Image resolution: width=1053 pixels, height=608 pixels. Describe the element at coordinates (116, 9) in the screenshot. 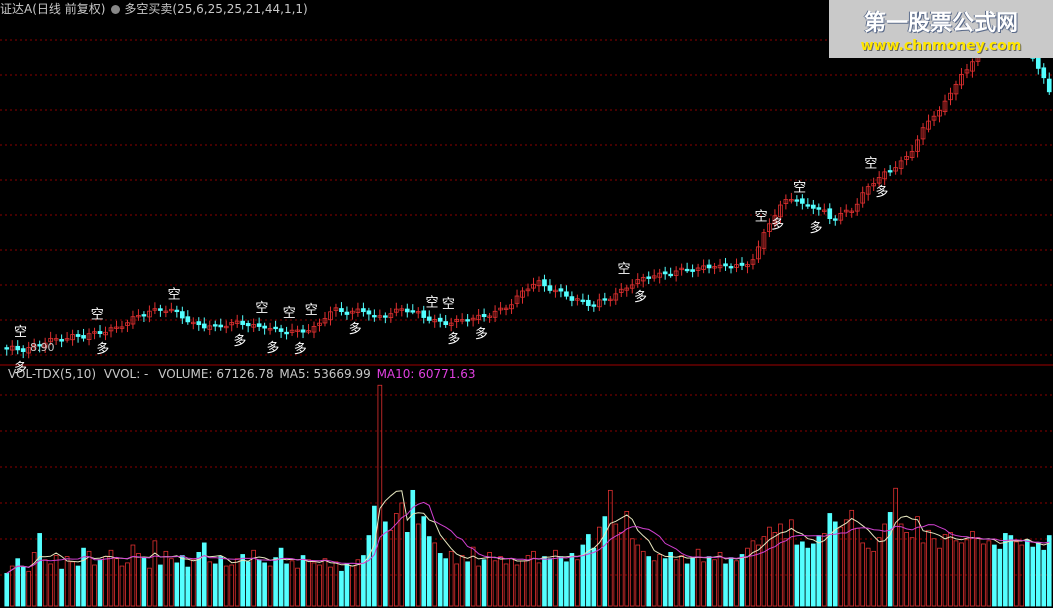

I see `indicator-dot-icon` at that location.